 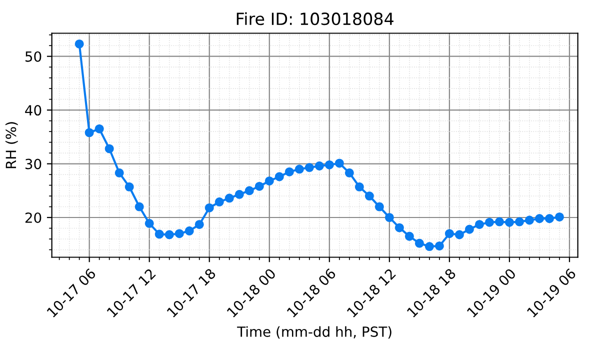 I want to click on chart-title: Fire ID: 103018084, so click(x=315, y=19).